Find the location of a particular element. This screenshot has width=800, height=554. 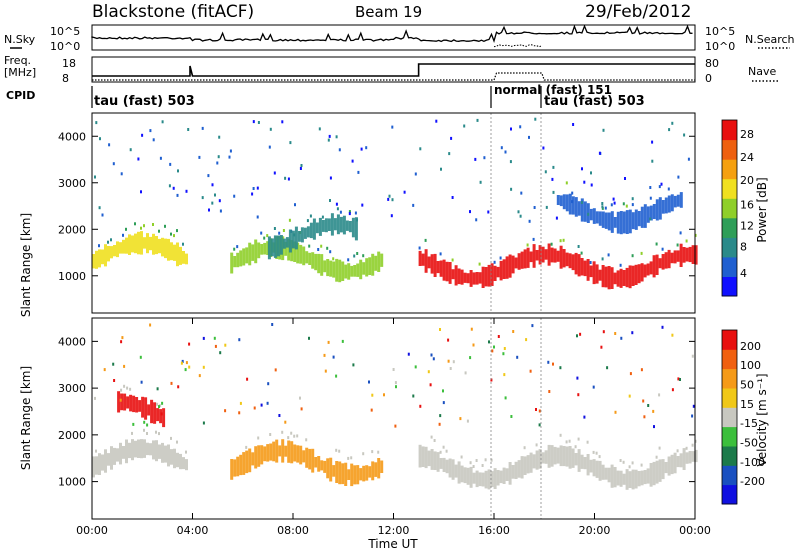

freq-label-line2: [MHz] is located at coordinates (20, 72).